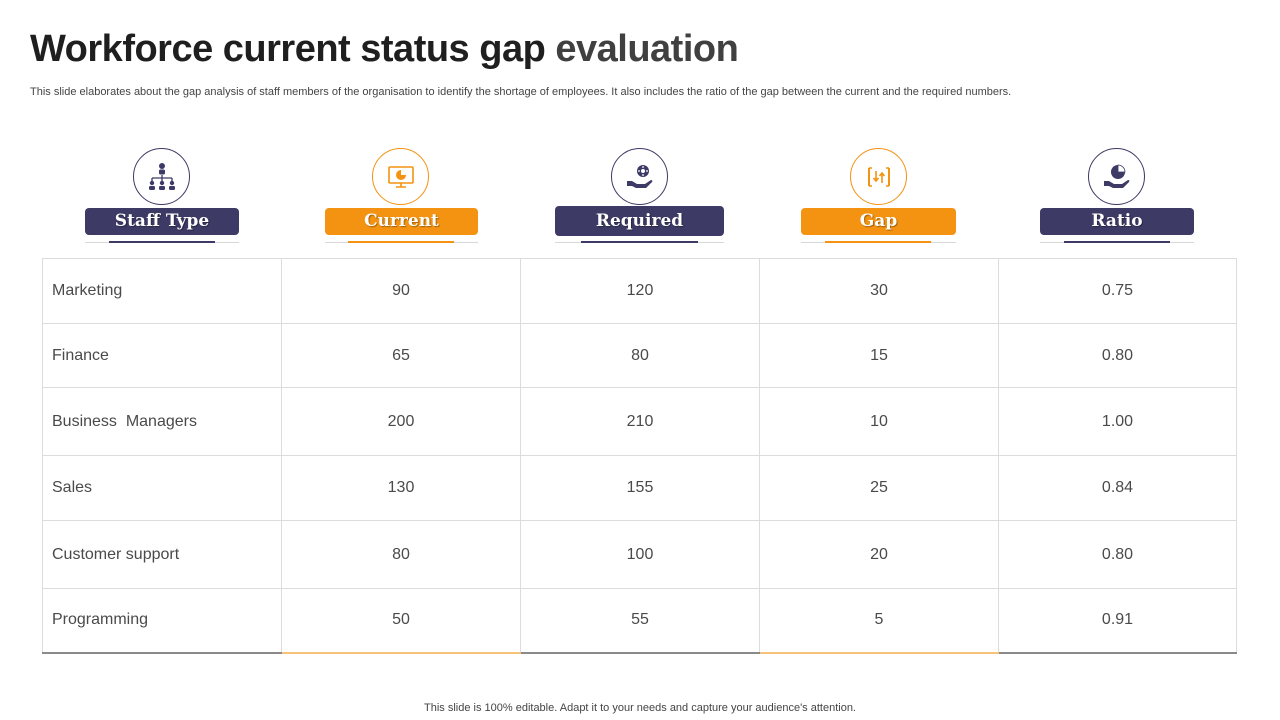 Image resolution: width=1280 pixels, height=720 pixels. What do you see at coordinates (401, 291) in the screenshot?
I see `current-cell: 90` at bounding box center [401, 291].